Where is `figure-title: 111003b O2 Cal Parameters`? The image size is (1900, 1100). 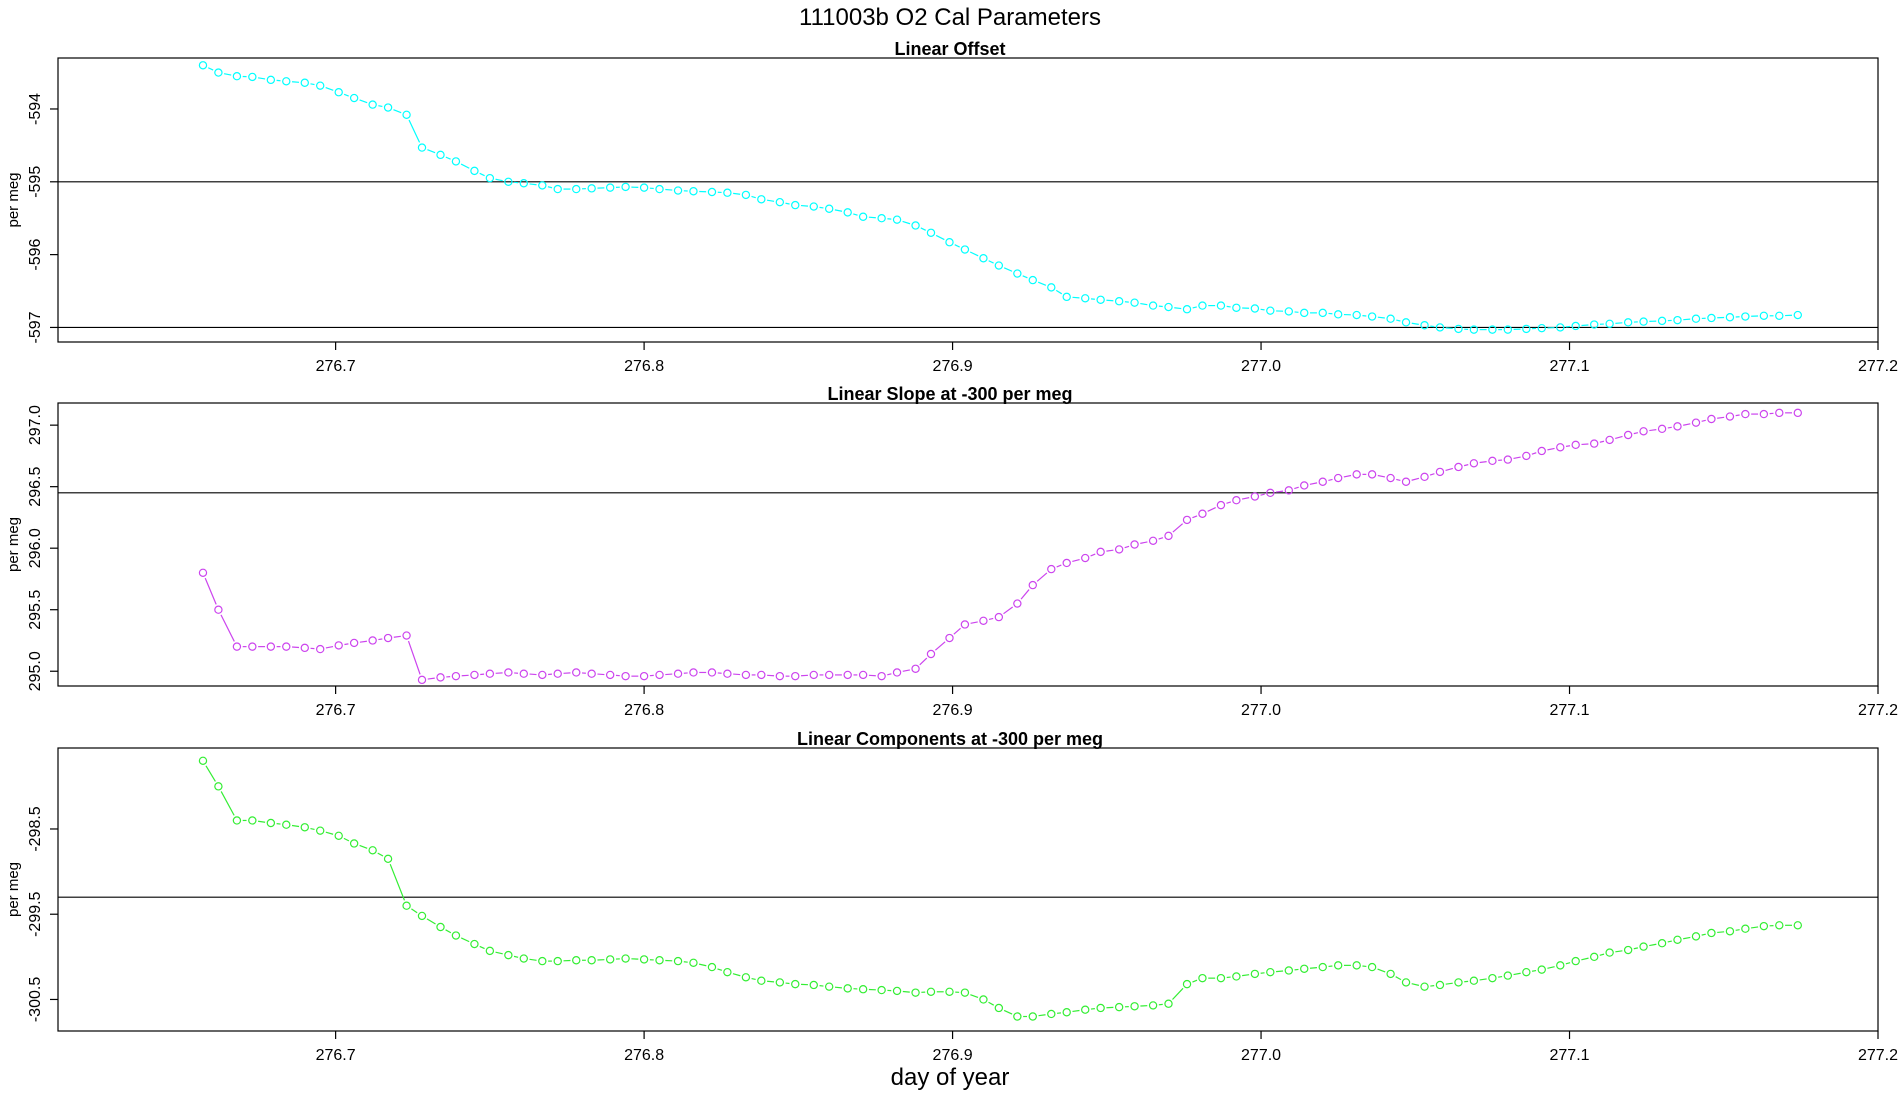
figure-title: 111003b O2 Cal Parameters is located at coordinates (950, 17).